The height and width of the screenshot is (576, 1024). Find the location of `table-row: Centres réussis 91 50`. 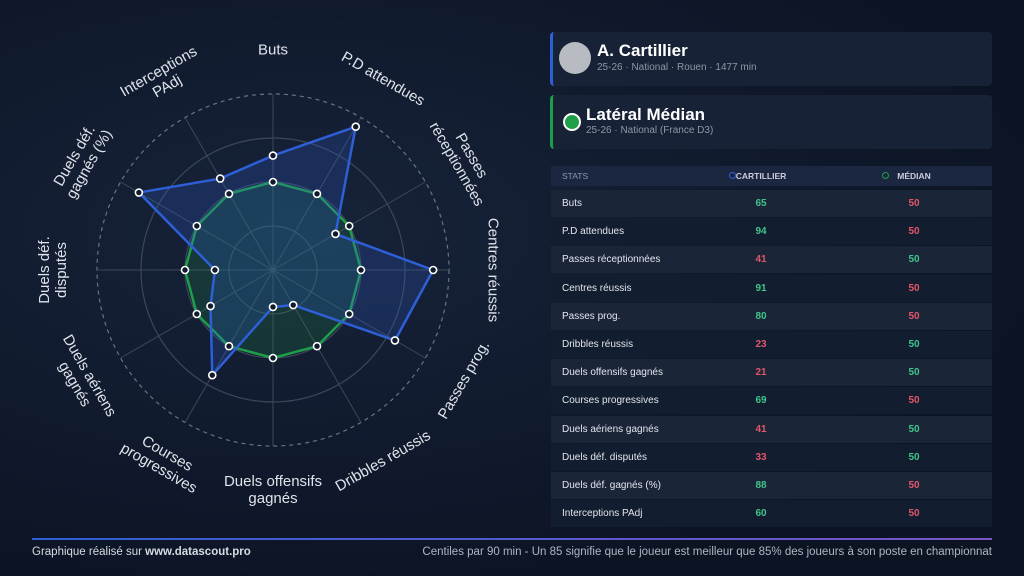

table-row: Centres réussis 91 50 is located at coordinates (771, 288).